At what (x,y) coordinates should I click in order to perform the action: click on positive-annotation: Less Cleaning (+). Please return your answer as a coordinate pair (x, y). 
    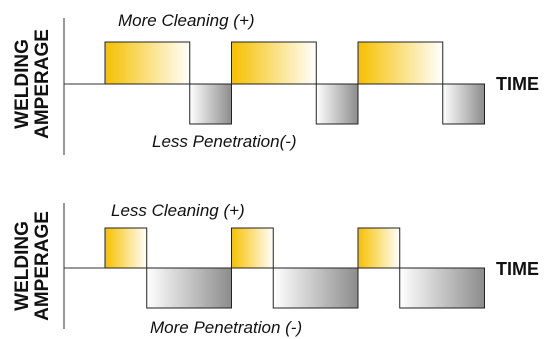
    Looking at the image, I should click on (178, 210).